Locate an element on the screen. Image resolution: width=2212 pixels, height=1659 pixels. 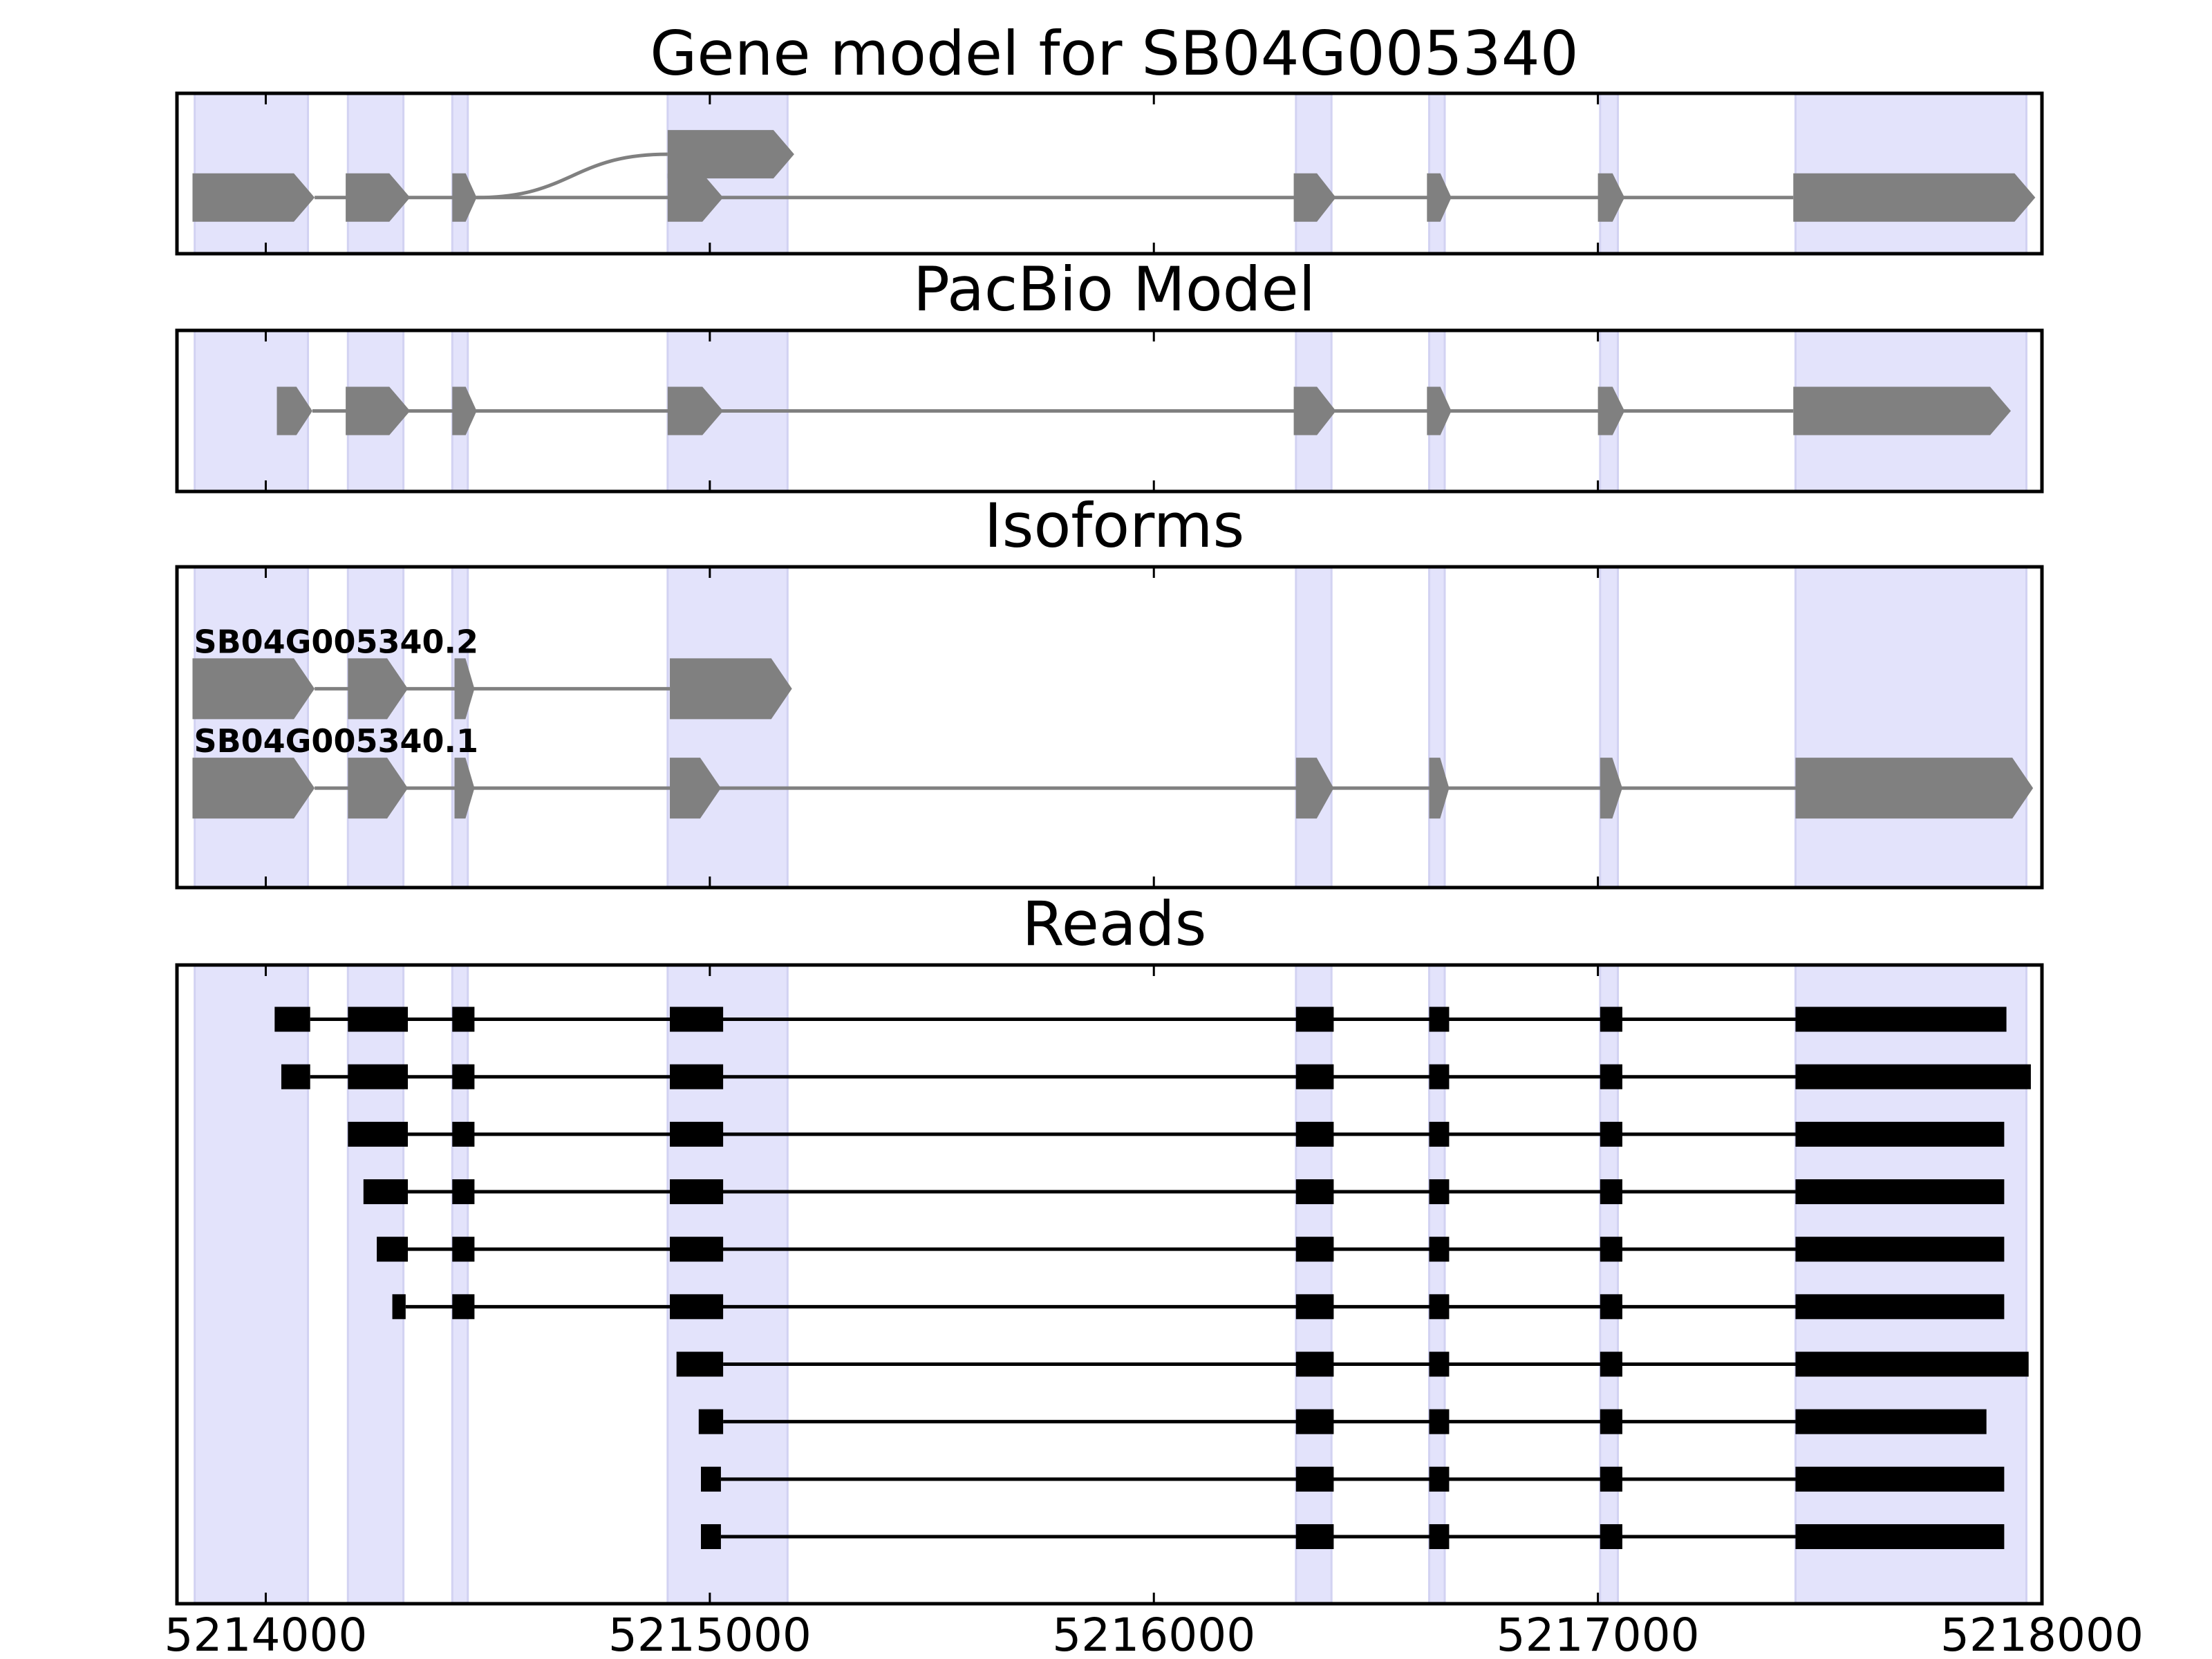
panel-pacbio-model: PacBio Model is located at coordinates (1110, 374).